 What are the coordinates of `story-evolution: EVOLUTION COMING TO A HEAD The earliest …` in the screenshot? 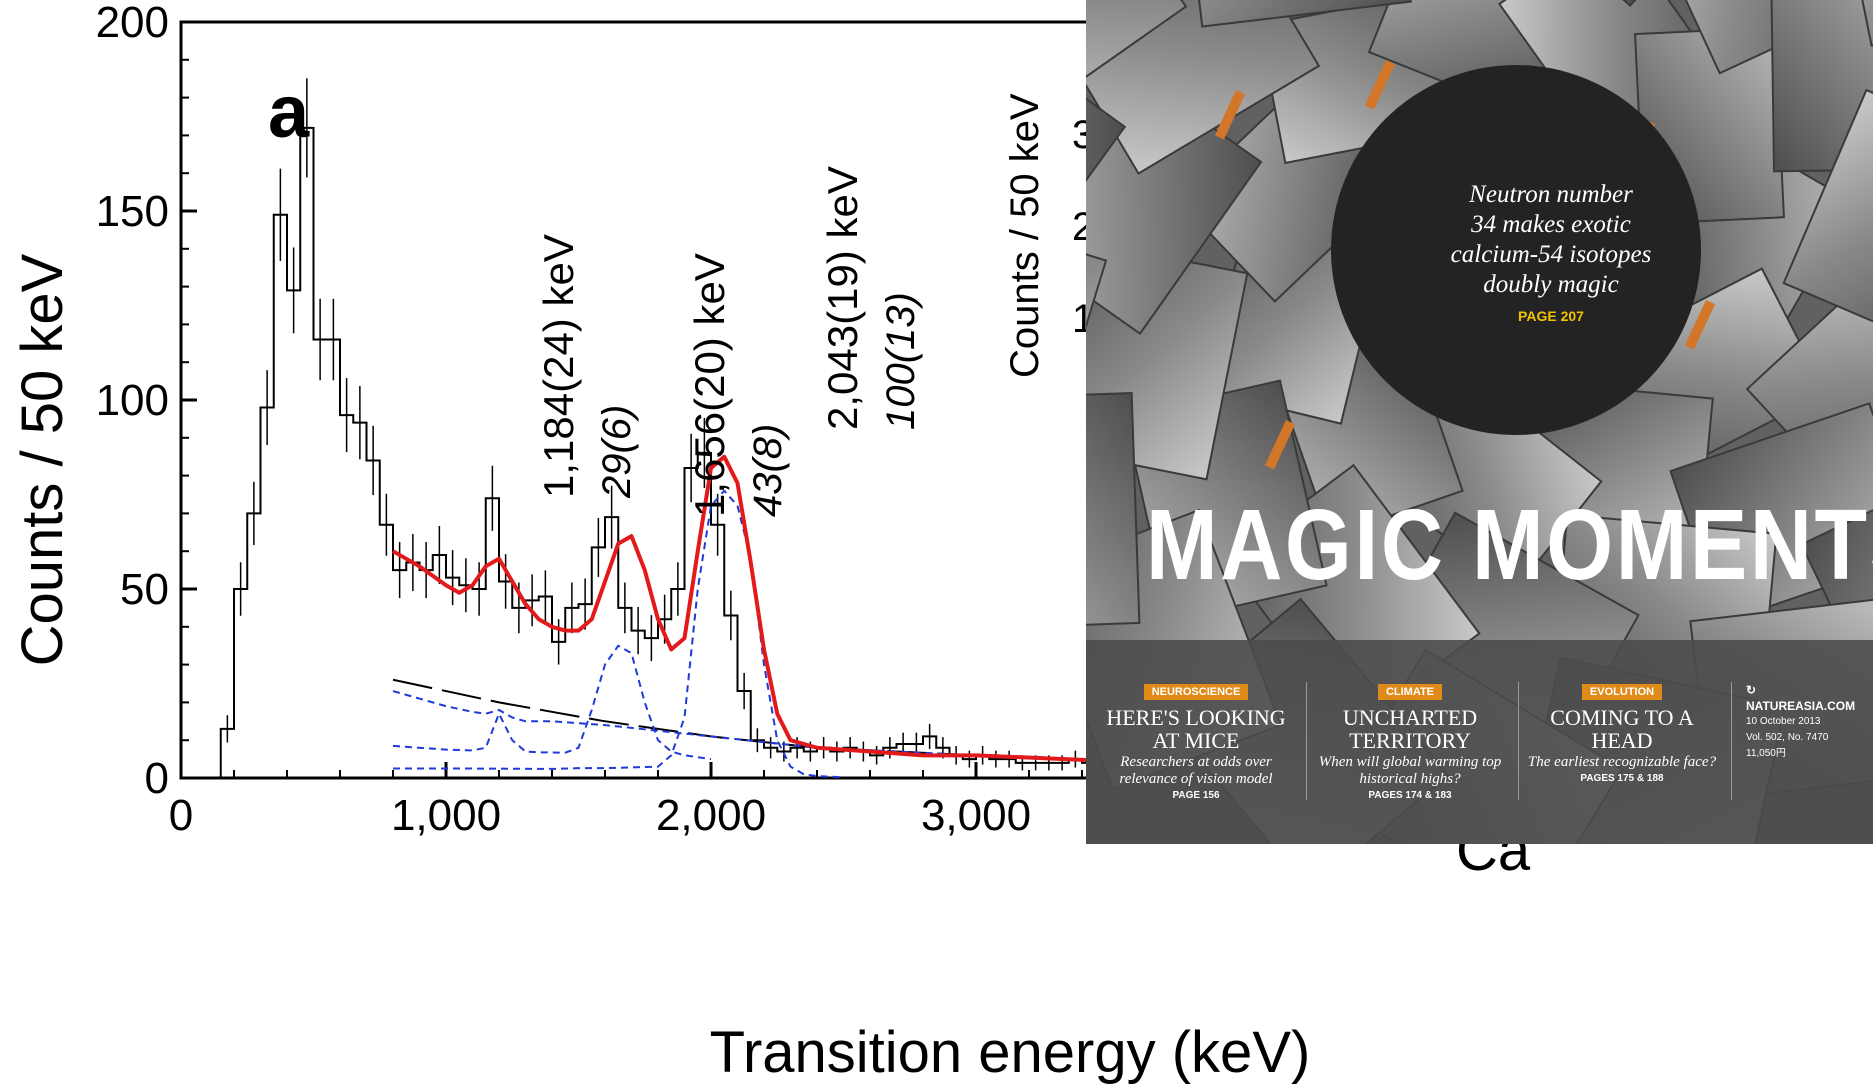 It's located at (1622, 733).